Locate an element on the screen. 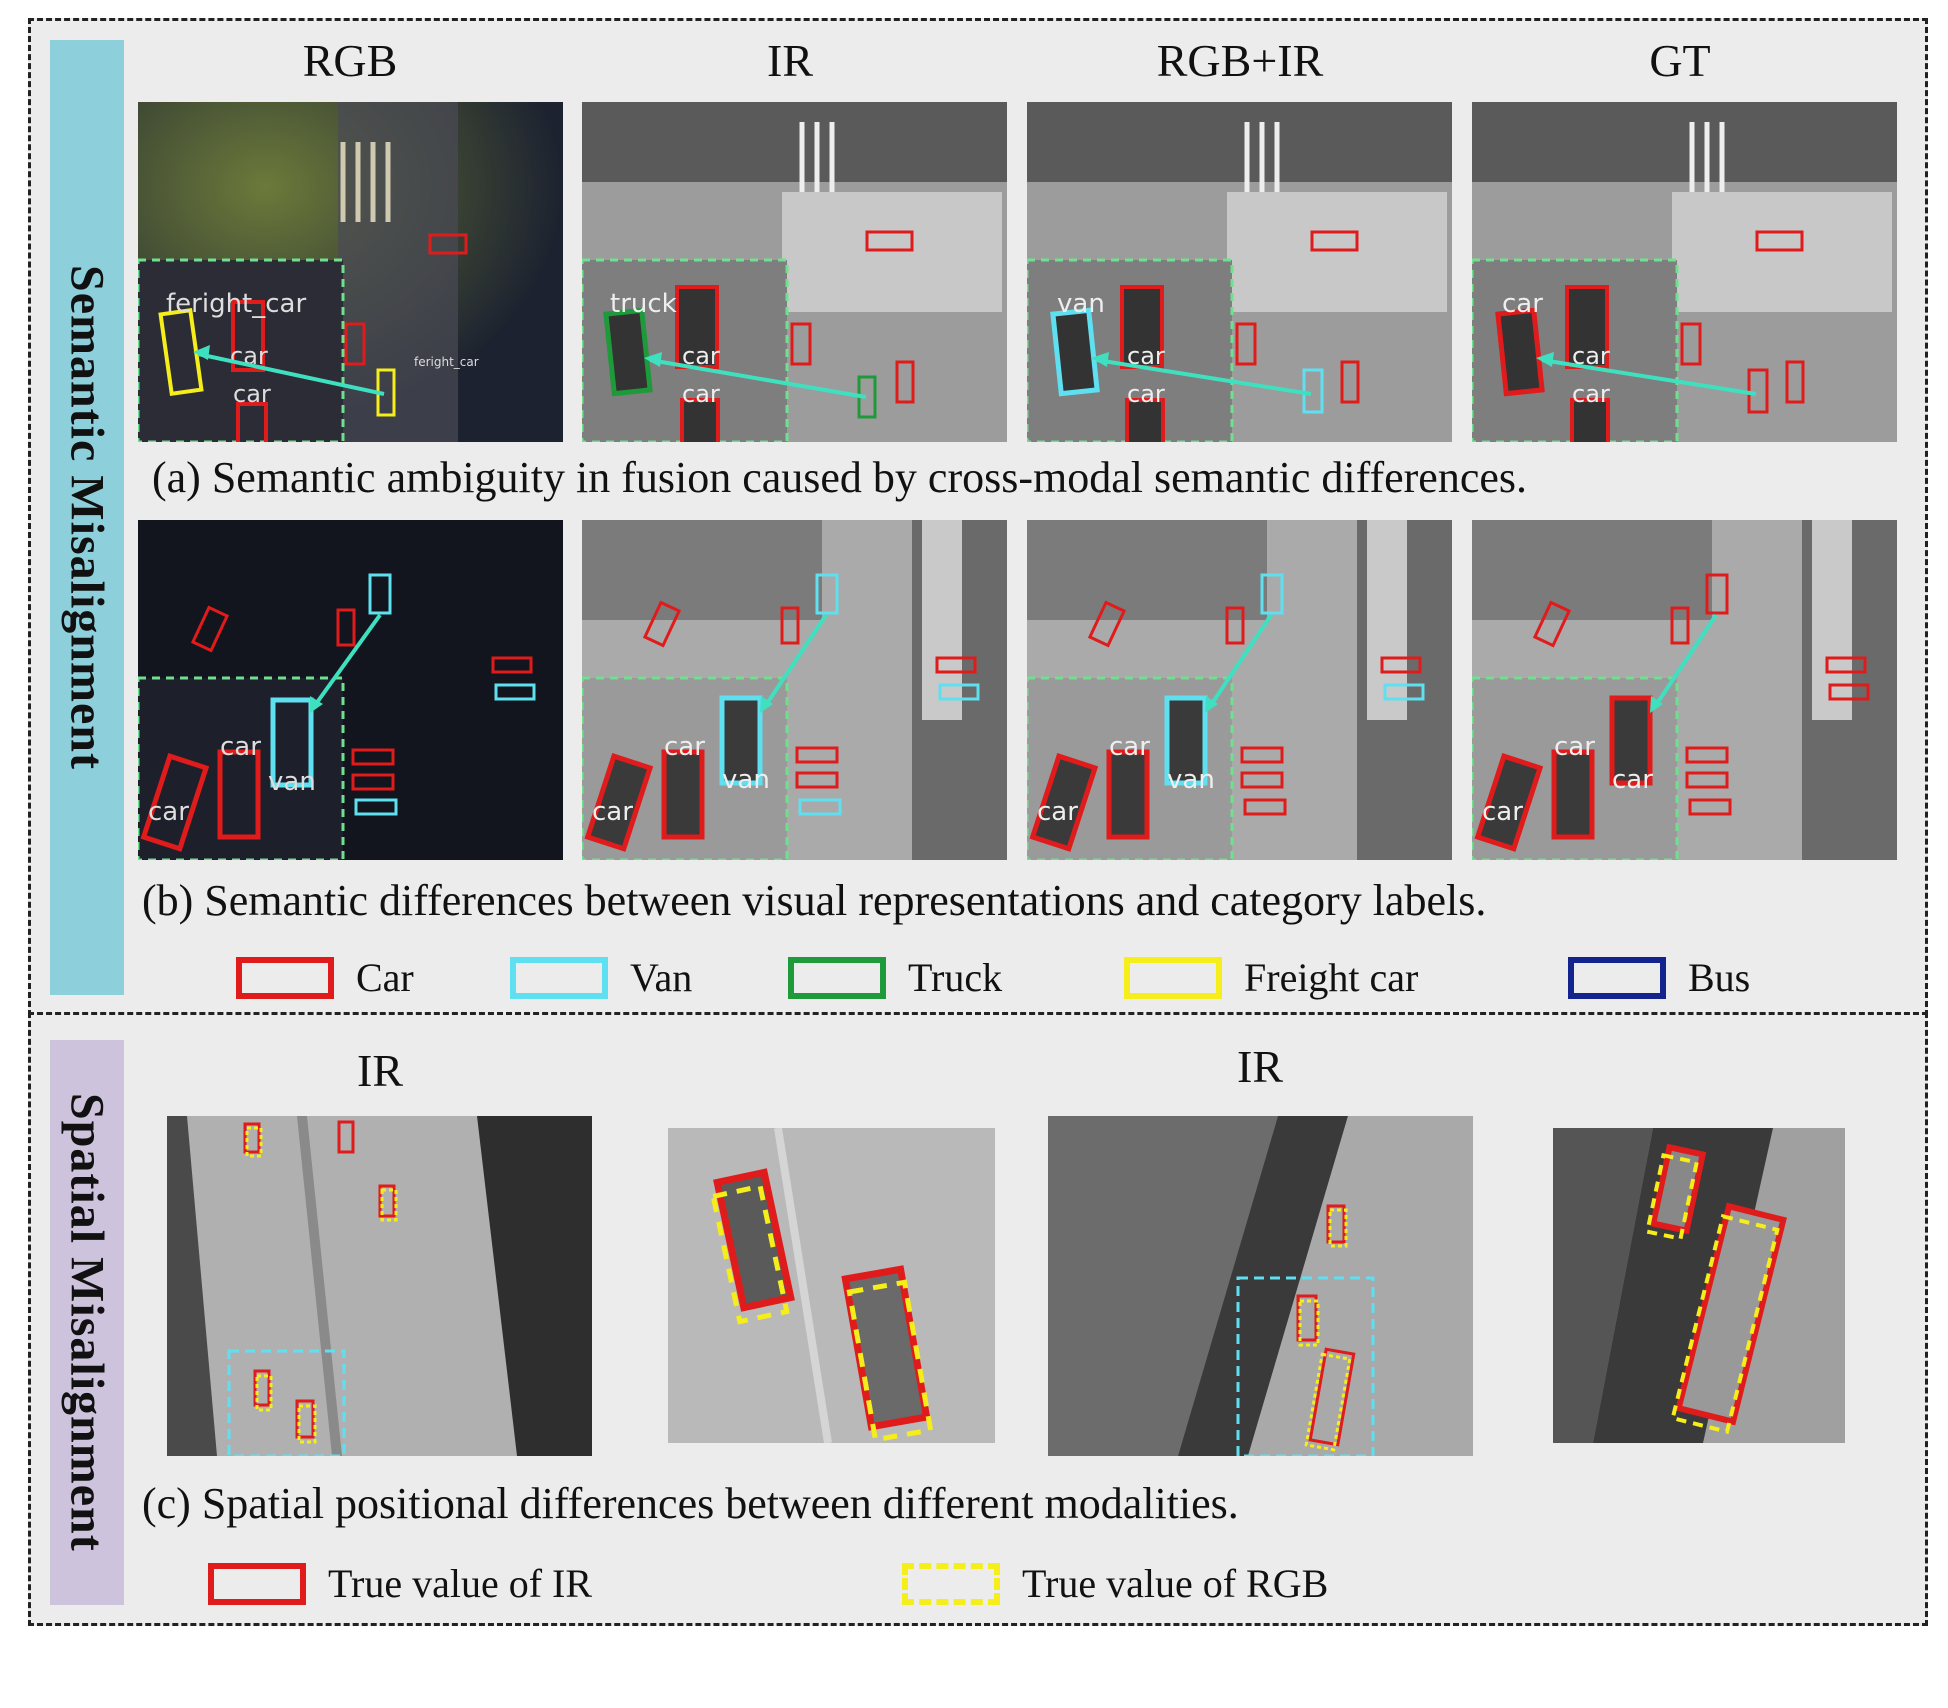 Image resolution: width=1948 pixels, height=1708 pixels. row-a-fused-image: van car car is located at coordinates (1239, 272).